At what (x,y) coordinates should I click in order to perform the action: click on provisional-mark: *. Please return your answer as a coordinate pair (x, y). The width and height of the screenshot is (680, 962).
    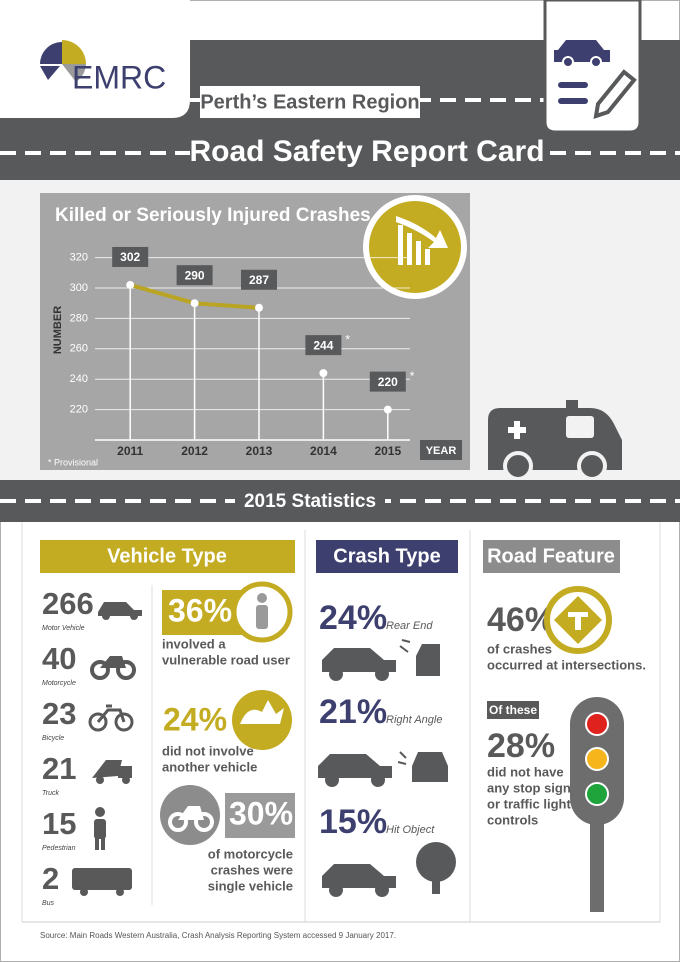
    Looking at the image, I should click on (347, 339).